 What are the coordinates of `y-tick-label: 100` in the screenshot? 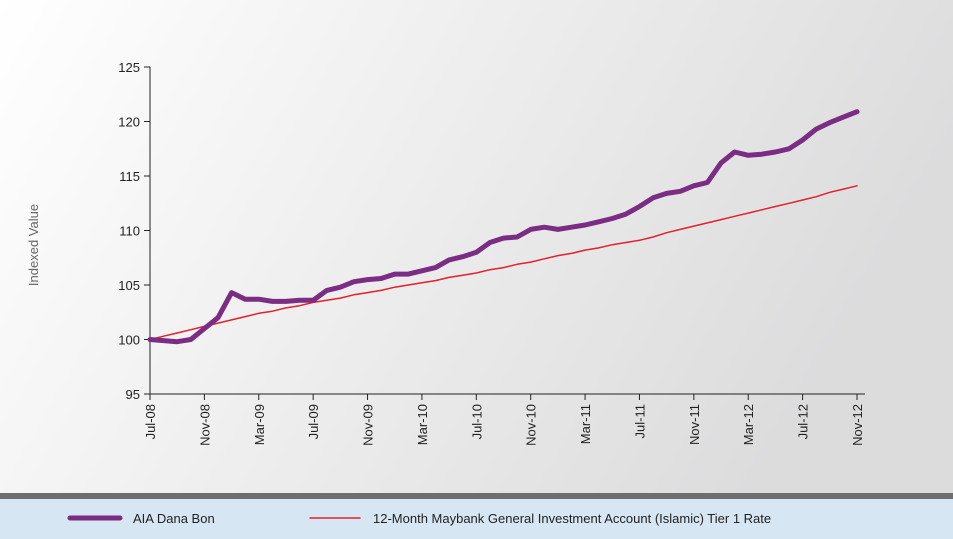 It's located at (129, 340).